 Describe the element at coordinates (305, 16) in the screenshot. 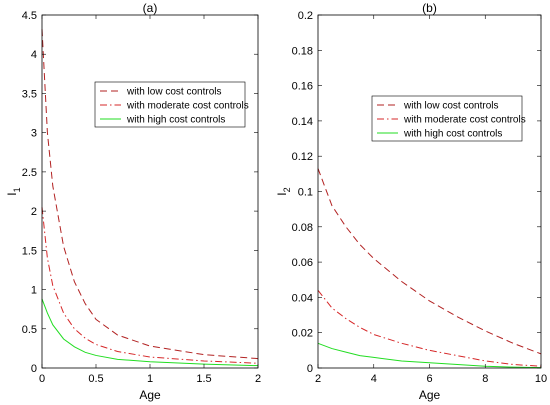

I see `y-tick-label: 0.2` at that location.